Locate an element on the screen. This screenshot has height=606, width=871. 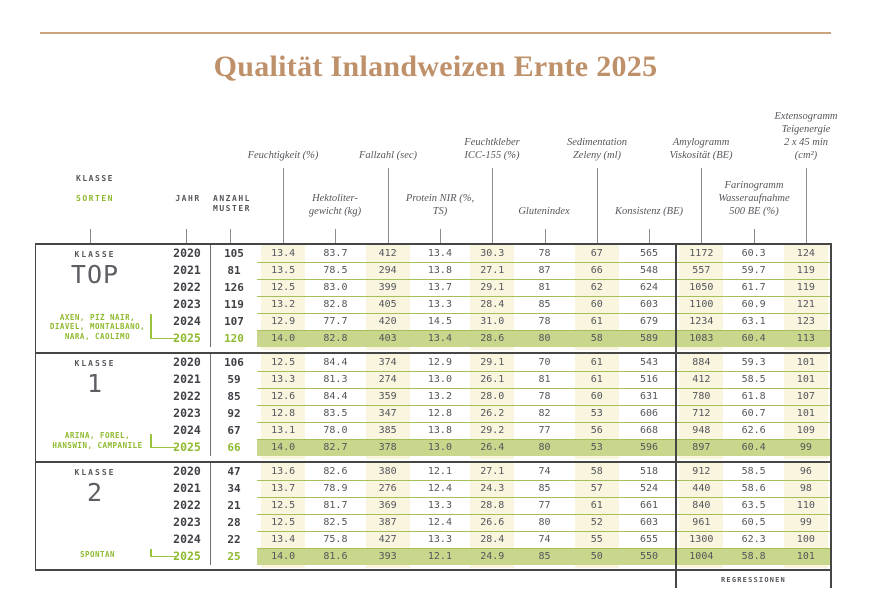
data-cell: 63.5 is located at coordinates (753, 505).